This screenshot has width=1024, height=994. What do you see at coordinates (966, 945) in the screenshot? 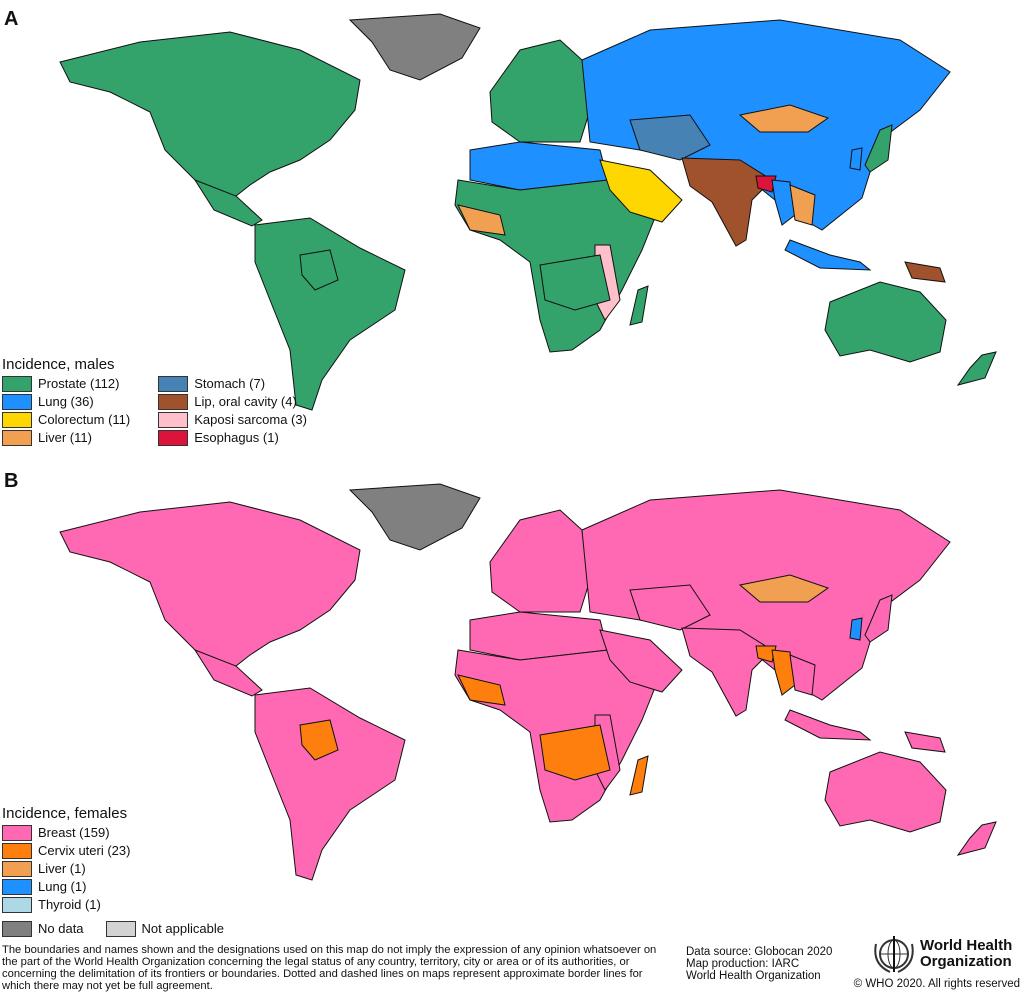
I see `who-name: World Health` at bounding box center [966, 945].